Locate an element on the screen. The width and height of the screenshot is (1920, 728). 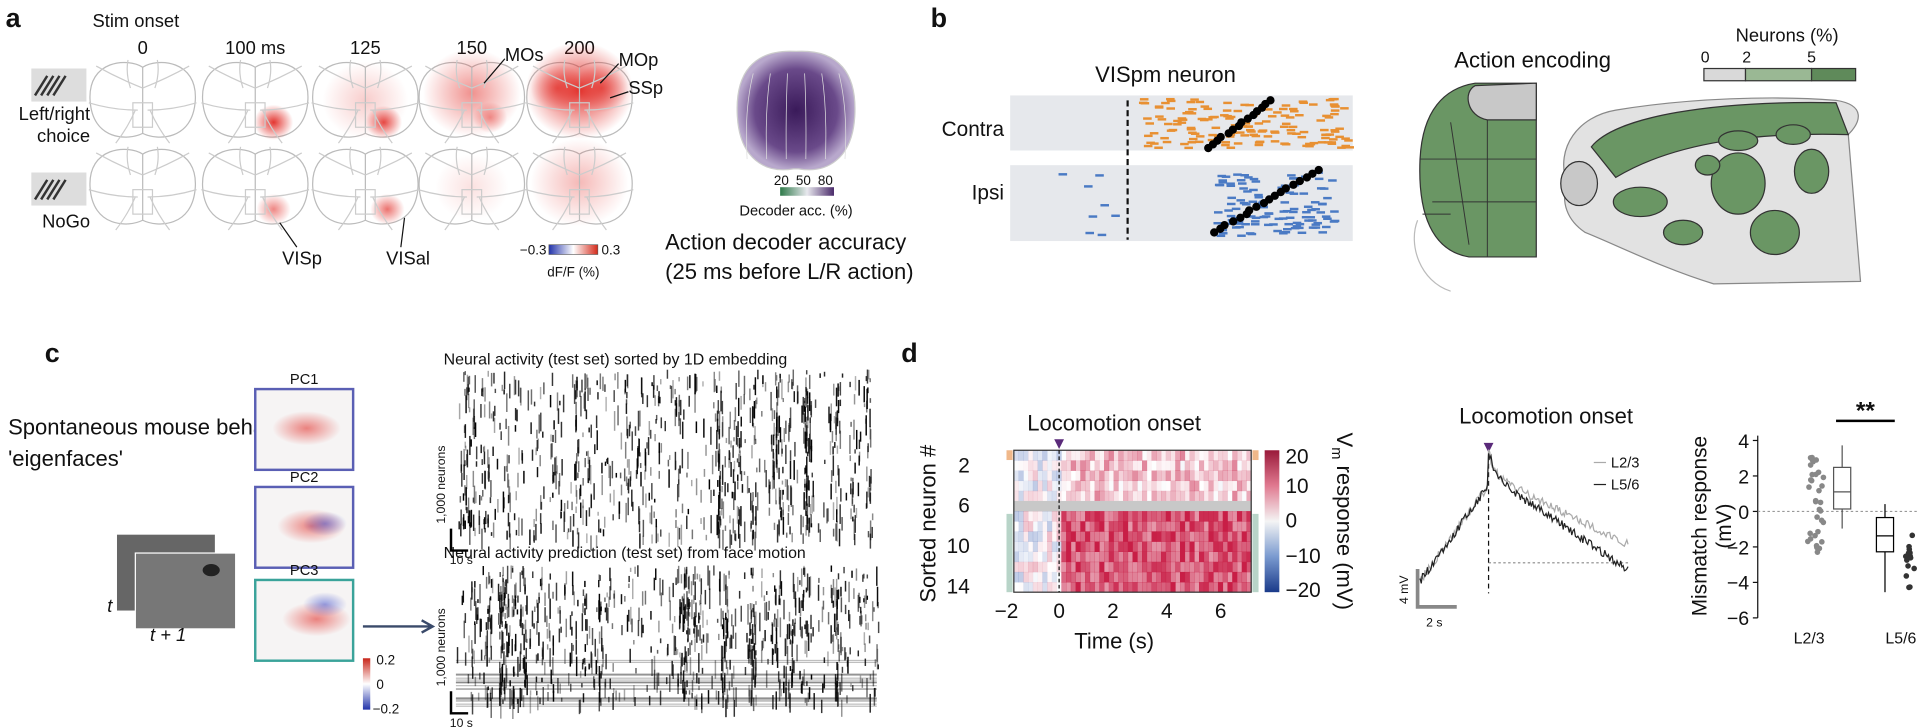
y-axis-label: Sorted neuron # is located at coordinates (928, 523).